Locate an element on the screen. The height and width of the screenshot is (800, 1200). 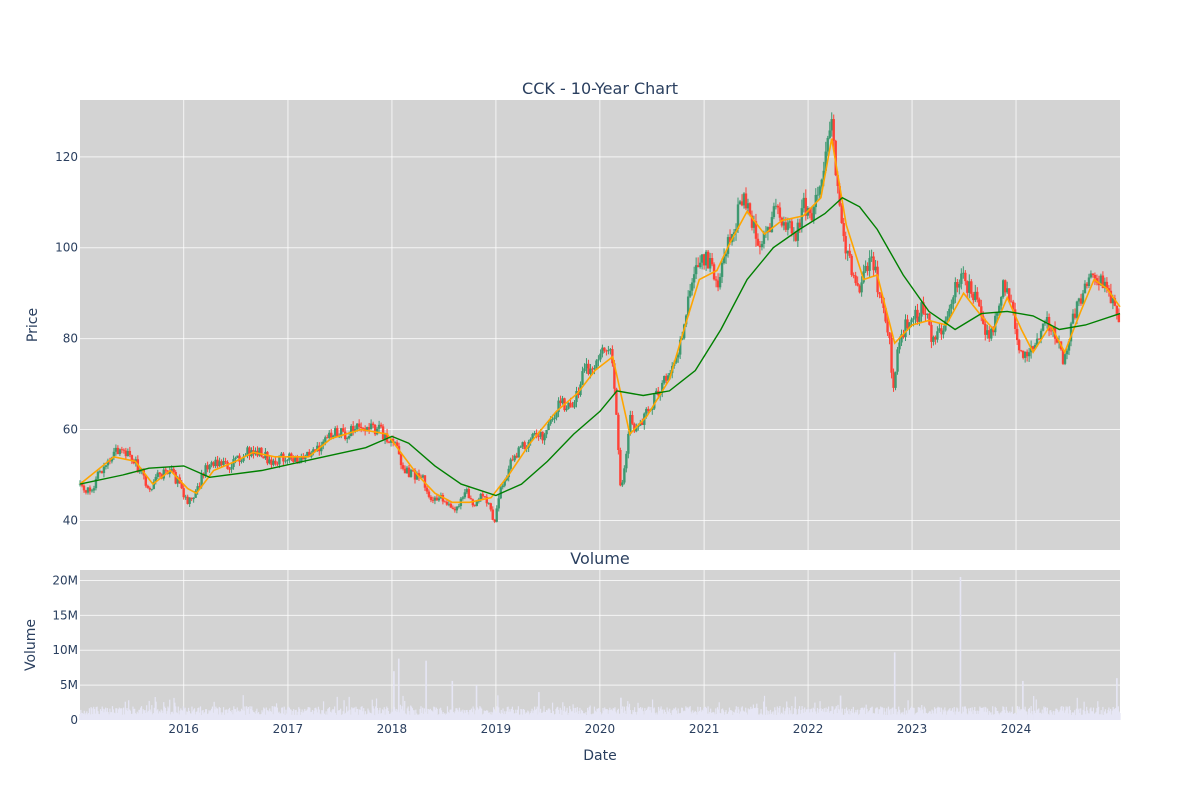
volume-spike-bar is located at coordinates (539, 706).